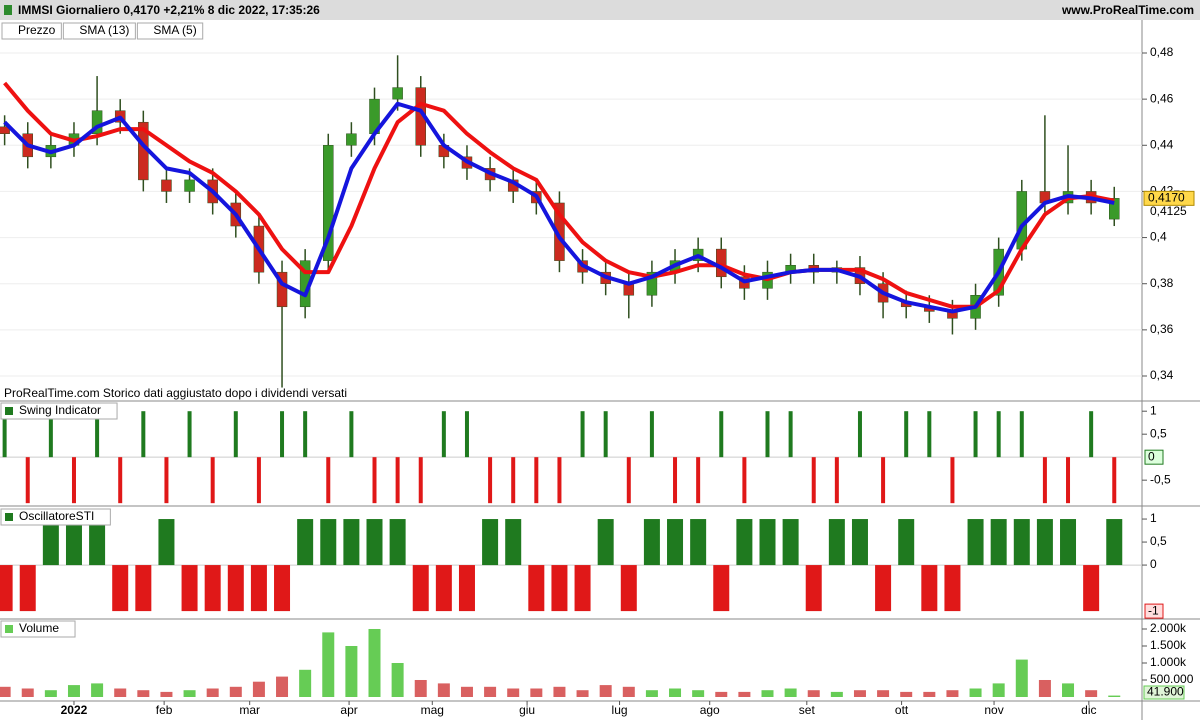  What do you see at coordinates (1162, 329) in the screenshot?
I see `y-tick-label: 0,36` at bounding box center [1162, 329].